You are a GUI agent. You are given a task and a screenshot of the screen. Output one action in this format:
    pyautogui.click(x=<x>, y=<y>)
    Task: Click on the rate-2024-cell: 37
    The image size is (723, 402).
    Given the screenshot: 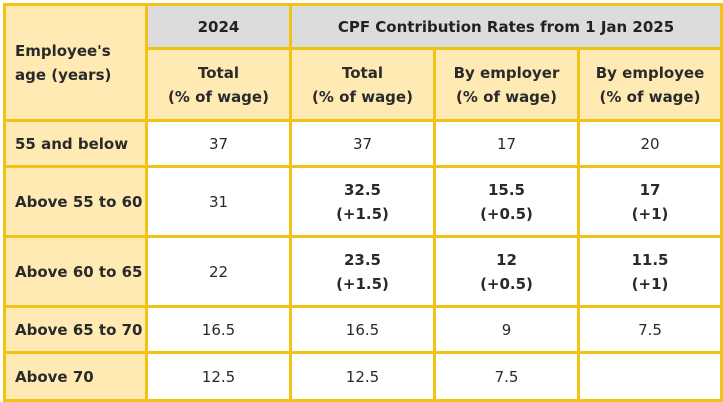 What is the action you would take?
    pyautogui.click(x=218, y=143)
    